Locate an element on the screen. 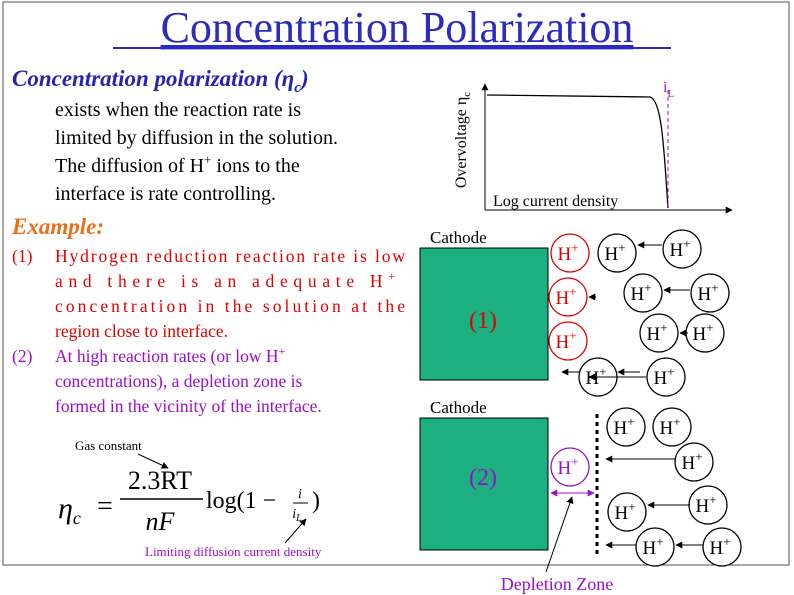 Image resolution: width=794 pixels, height=595 pixels. item-line: concentration in the solution at the is located at coordinates (230, 306).